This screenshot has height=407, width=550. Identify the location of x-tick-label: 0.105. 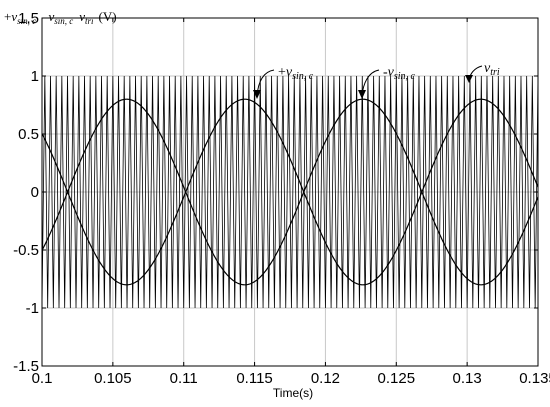
(113, 378).